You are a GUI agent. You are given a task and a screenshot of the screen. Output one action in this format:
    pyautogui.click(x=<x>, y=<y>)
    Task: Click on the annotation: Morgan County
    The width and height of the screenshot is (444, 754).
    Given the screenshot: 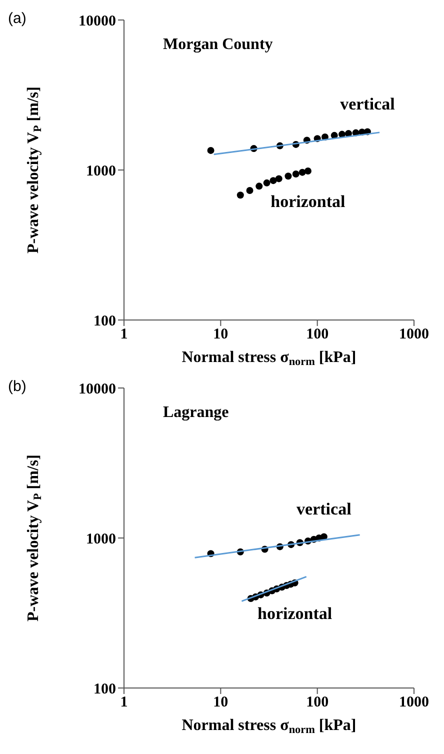 What is the action you would take?
    pyautogui.click(x=218, y=45)
    